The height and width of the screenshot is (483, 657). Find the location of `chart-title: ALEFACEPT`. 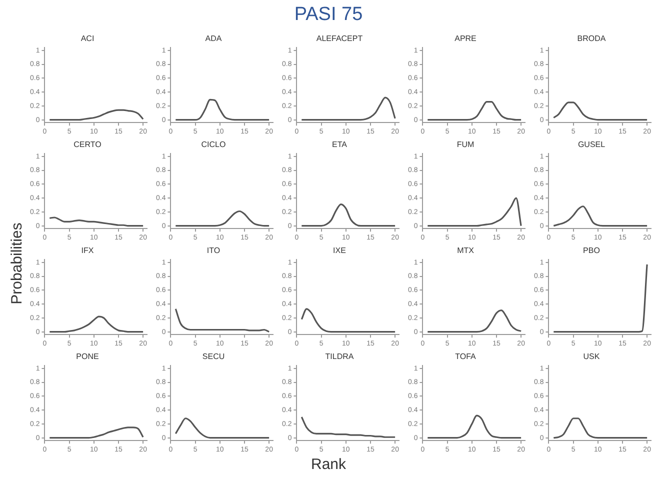

chart-title: ALEFACEPT is located at coordinates (339, 39).